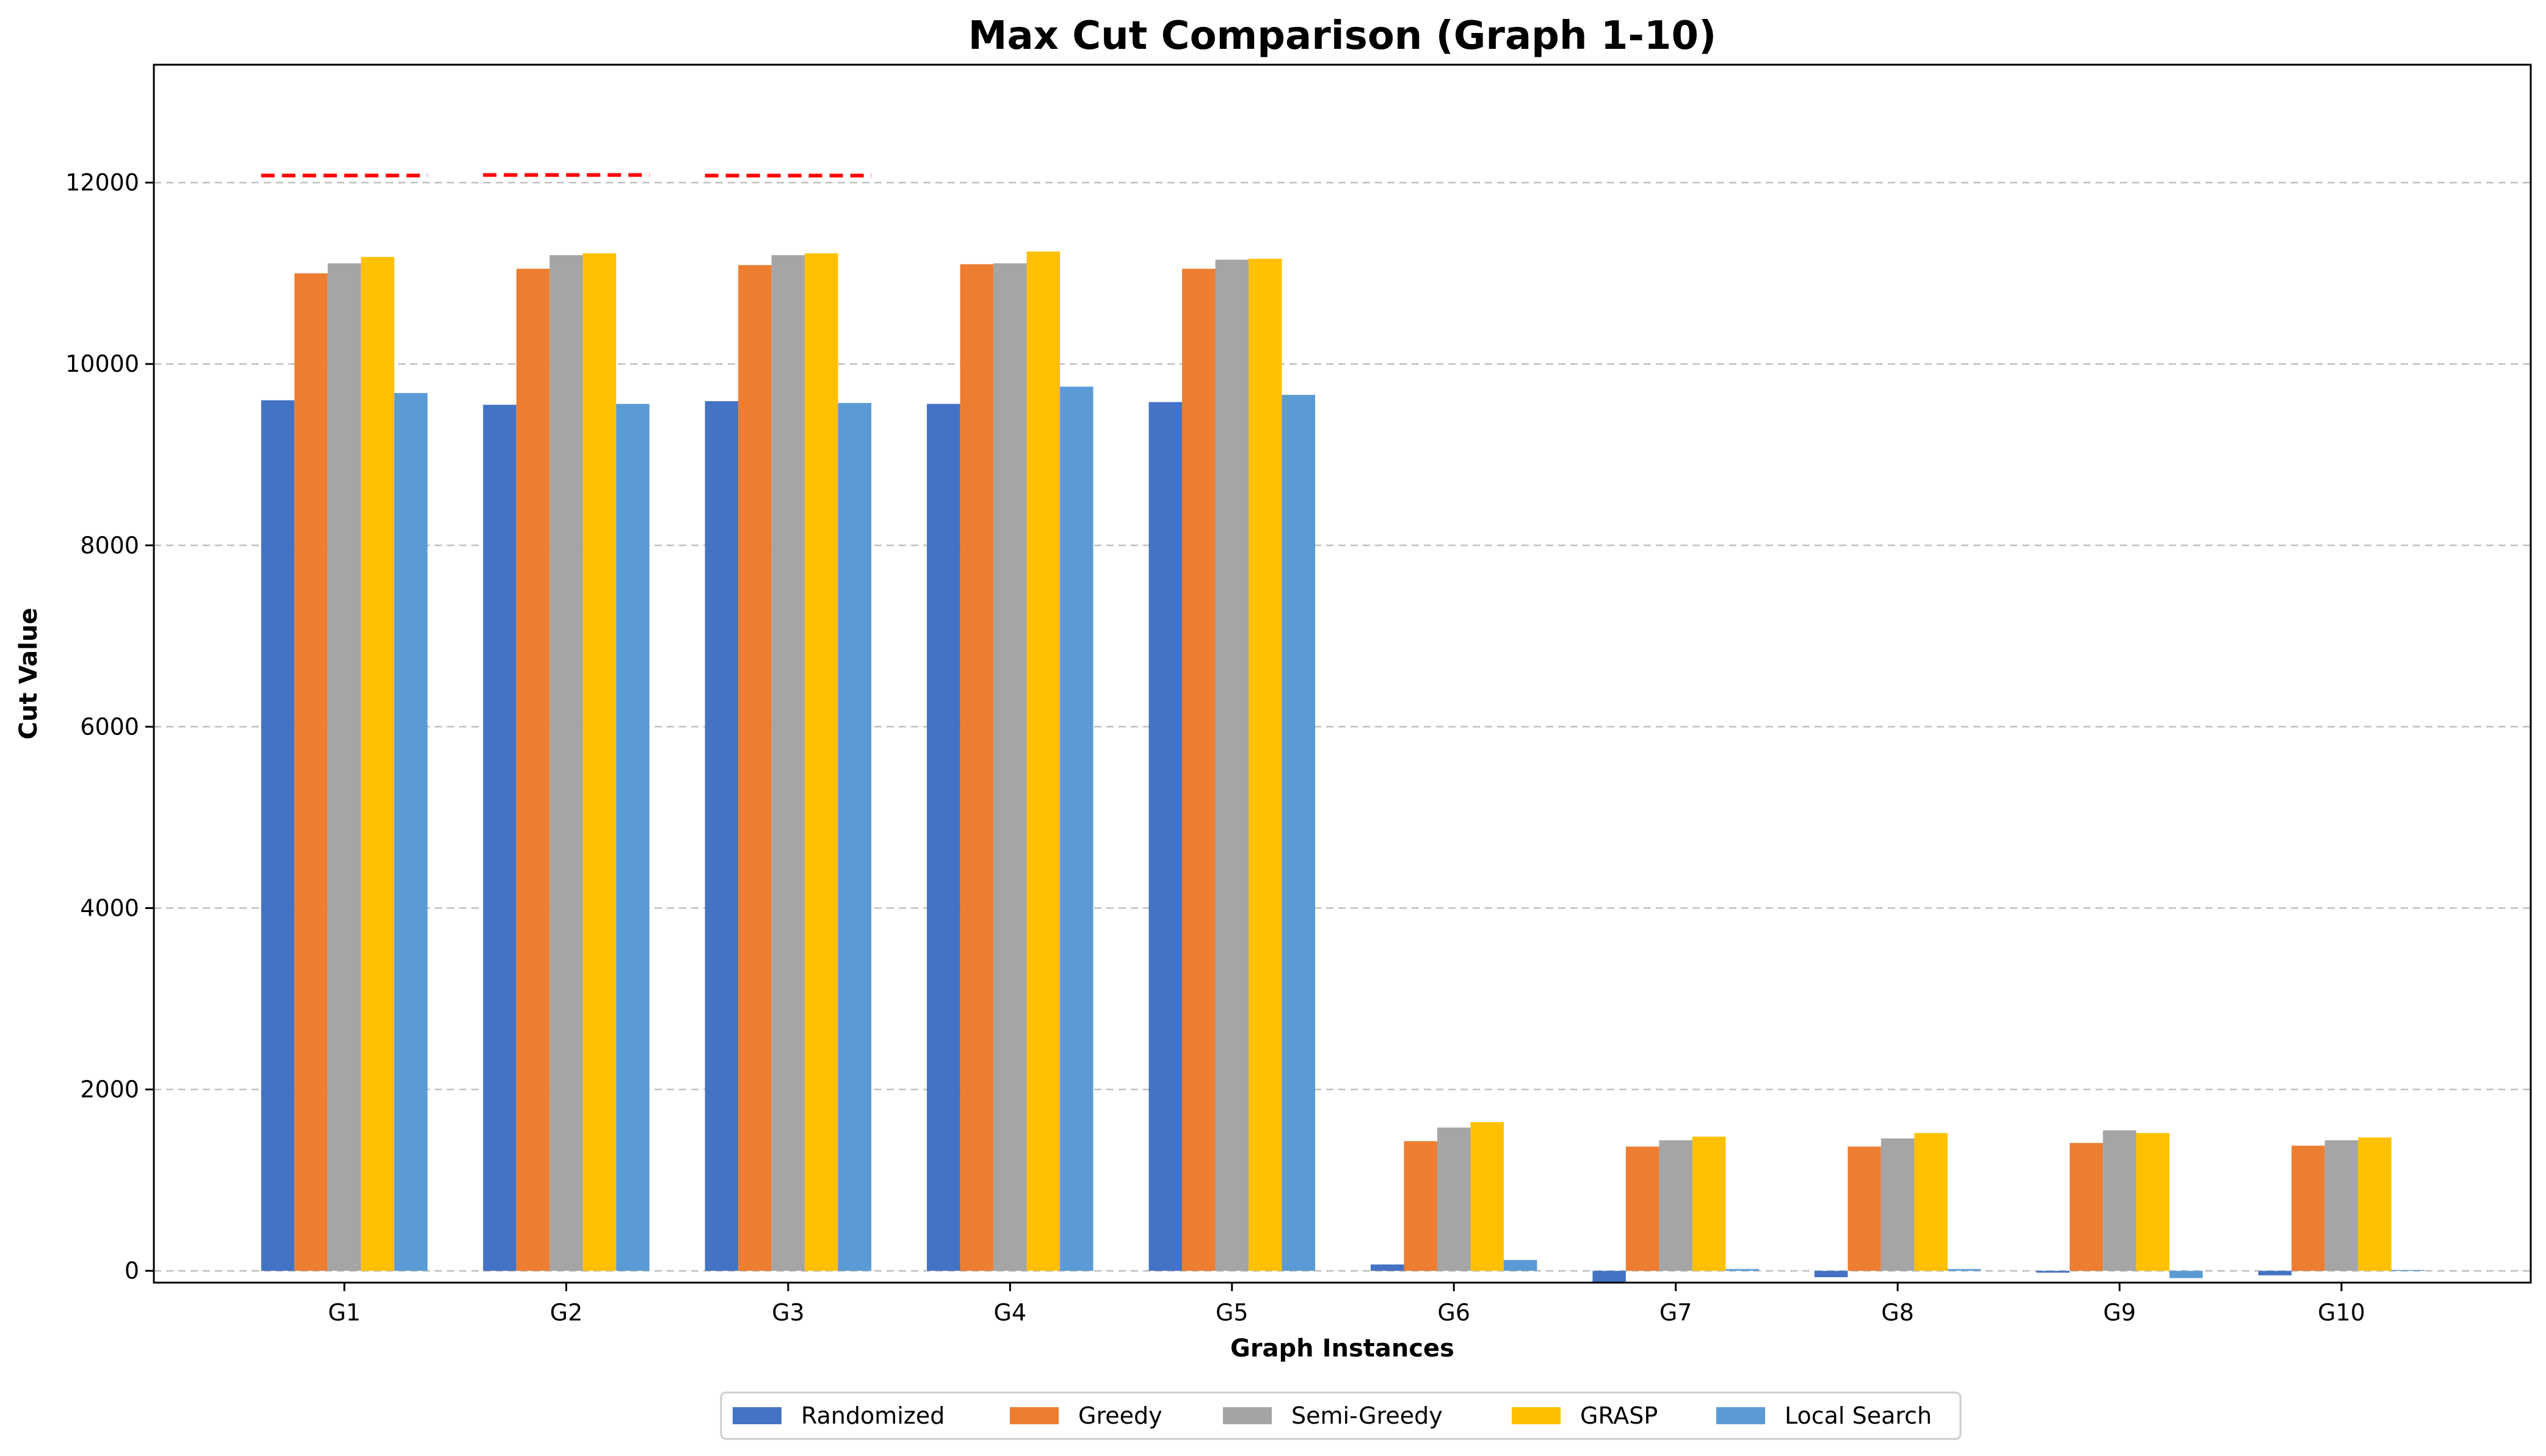 The image size is (2546, 1456). Describe the element at coordinates (1342, 1349) in the screenshot. I see `x-axis-label: Graph Instances` at that location.